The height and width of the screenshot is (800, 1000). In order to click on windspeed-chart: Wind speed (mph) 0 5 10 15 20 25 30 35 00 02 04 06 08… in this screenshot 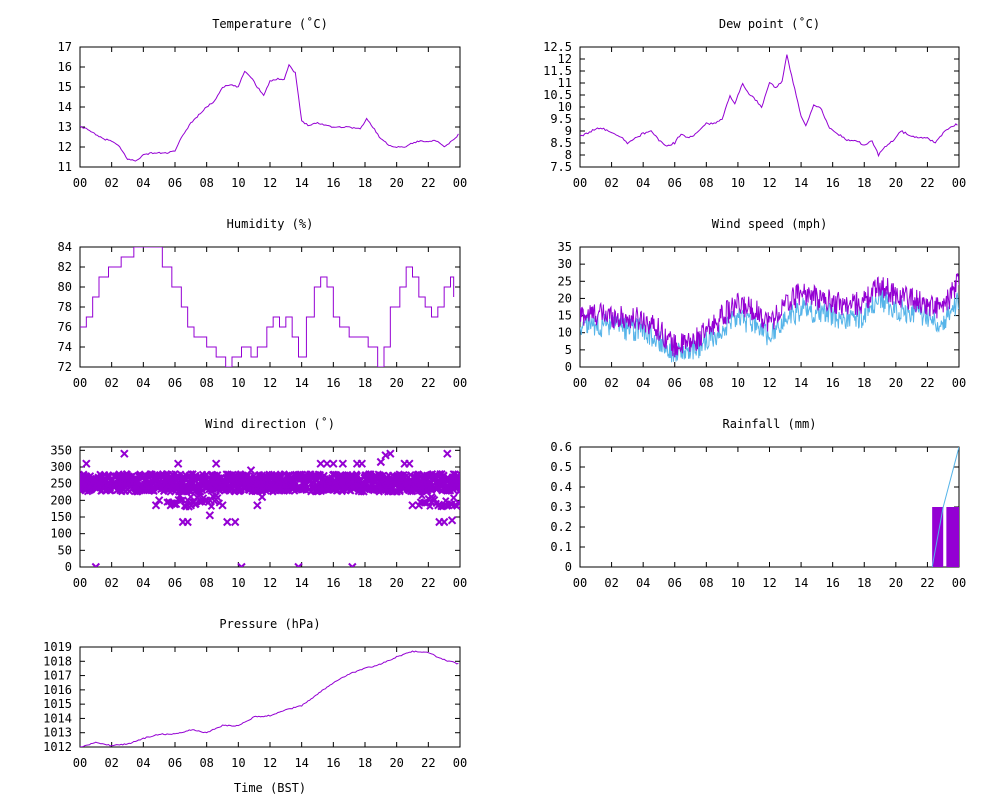, I will do `click(762, 303)`.